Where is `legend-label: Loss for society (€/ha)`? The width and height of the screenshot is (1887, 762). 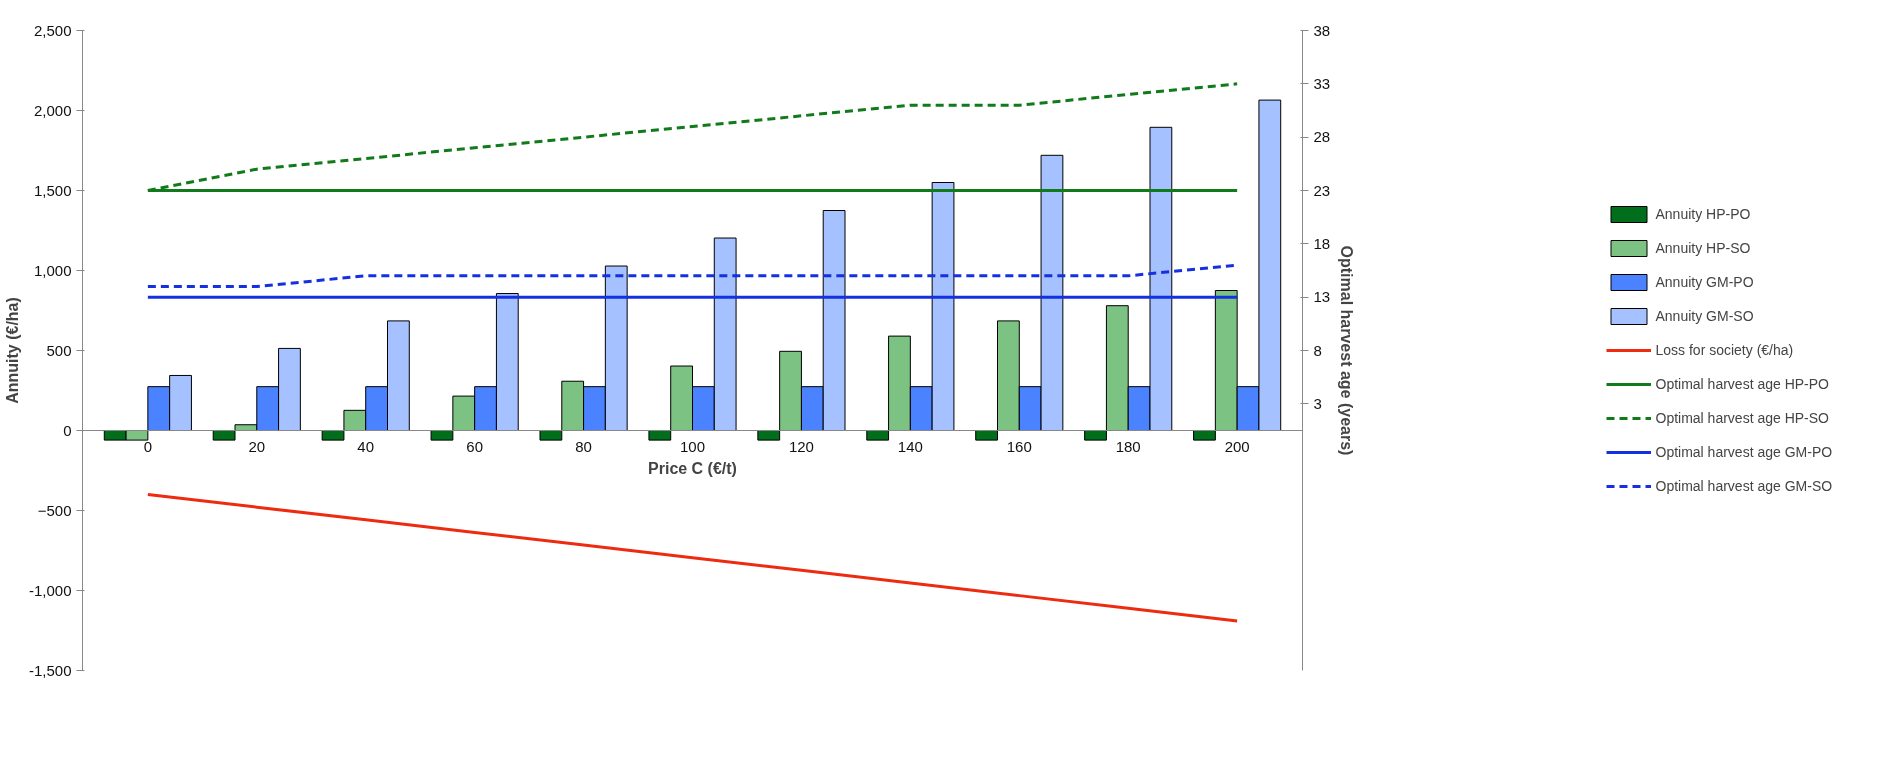
legend-label: Loss for society (€/ha) is located at coordinates (1725, 350).